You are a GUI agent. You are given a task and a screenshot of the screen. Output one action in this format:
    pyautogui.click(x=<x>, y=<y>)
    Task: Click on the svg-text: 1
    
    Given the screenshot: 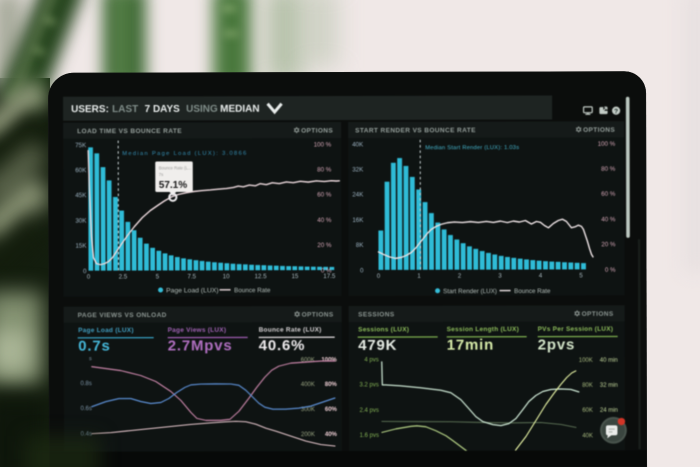 What is the action you would take?
    pyautogui.click(x=419, y=276)
    